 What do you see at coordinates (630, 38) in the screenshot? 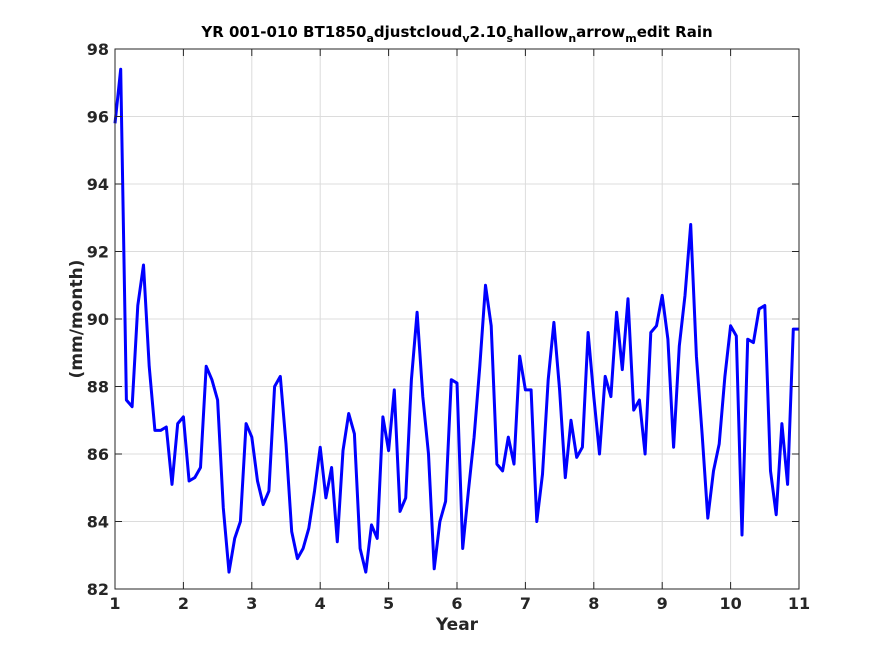
I see `title-subscript: m` at bounding box center [630, 38].